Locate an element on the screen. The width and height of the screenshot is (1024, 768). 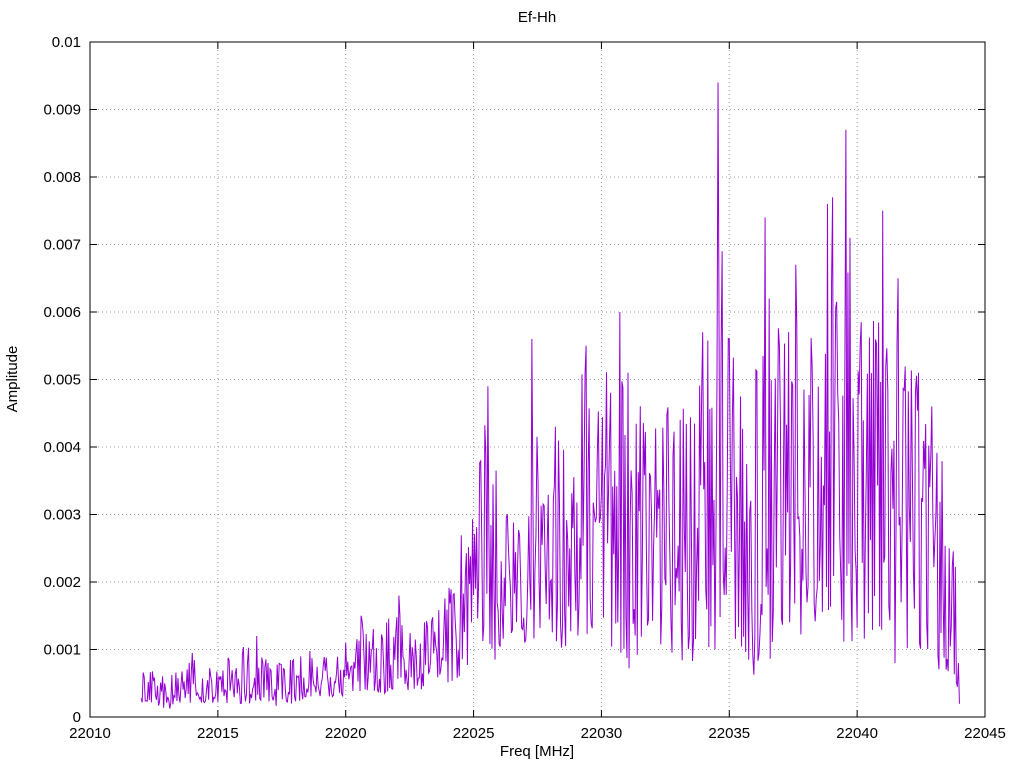
x-tick-label: 22025 is located at coordinates (474, 733).